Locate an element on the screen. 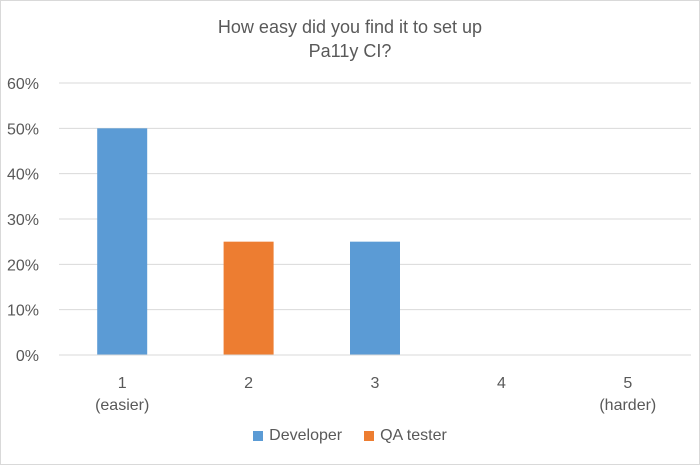 This screenshot has width=700, height=465. legend-swatch-developer is located at coordinates (258, 436).